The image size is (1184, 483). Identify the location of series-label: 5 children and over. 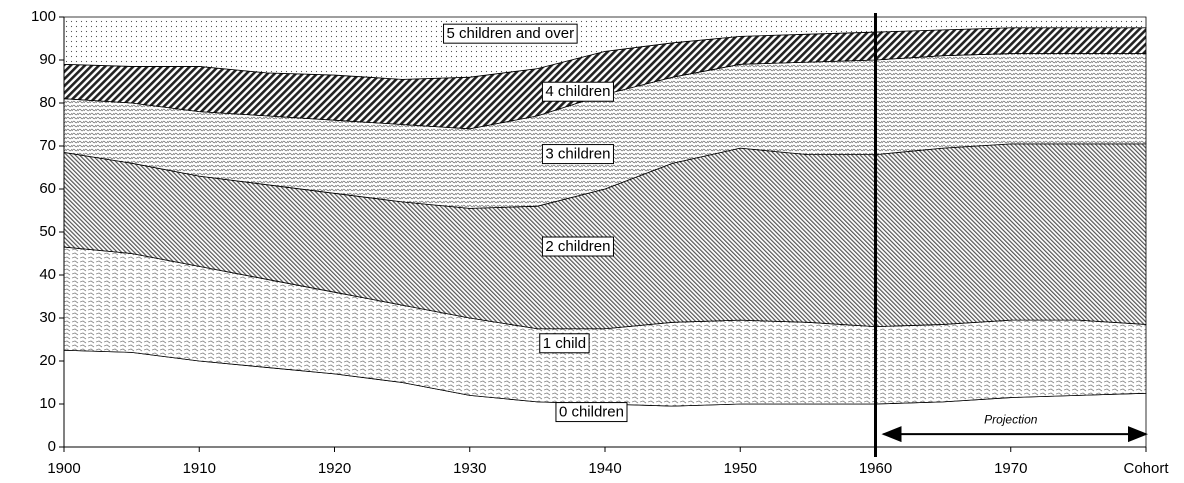
(511, 33).